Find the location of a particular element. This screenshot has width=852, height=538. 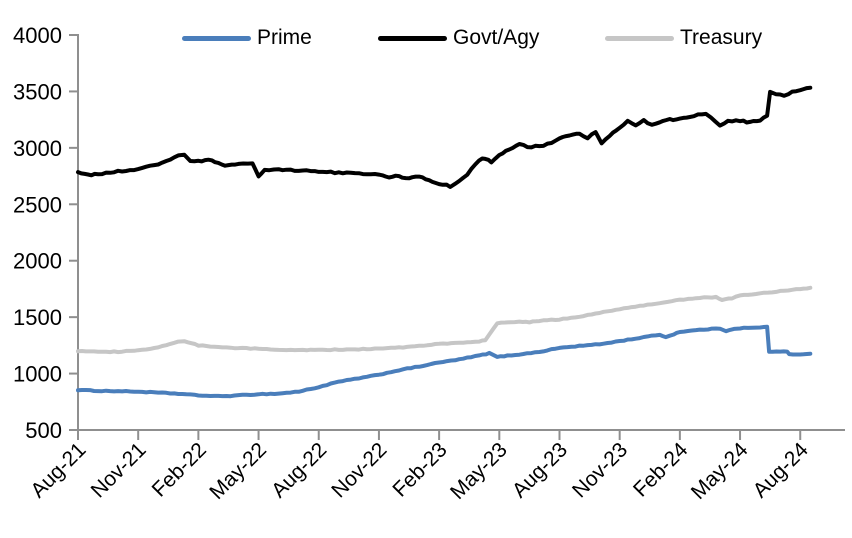

x-axis-tick-label: Feb-23 is located at coordinates (419, 469).